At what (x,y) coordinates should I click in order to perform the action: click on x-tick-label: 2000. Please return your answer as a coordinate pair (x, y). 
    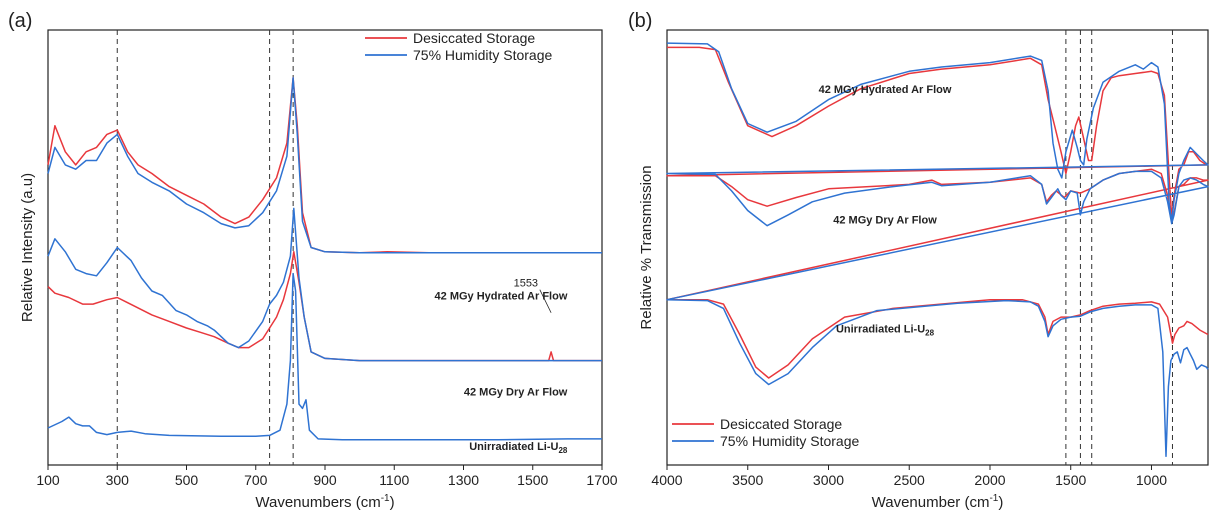
    Looking at the image, I should click on (989, 480).